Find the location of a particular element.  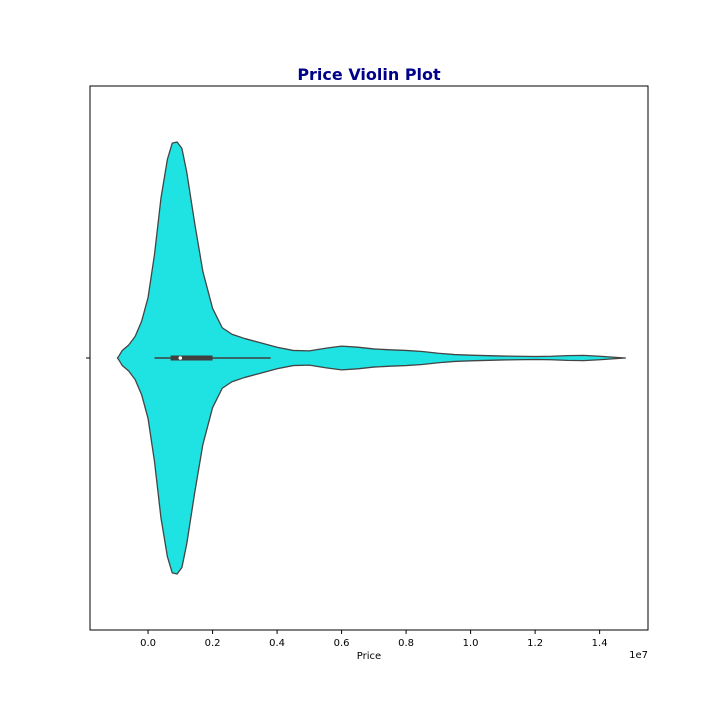

x-axis-label: Price is located at coordinates (369, 656).